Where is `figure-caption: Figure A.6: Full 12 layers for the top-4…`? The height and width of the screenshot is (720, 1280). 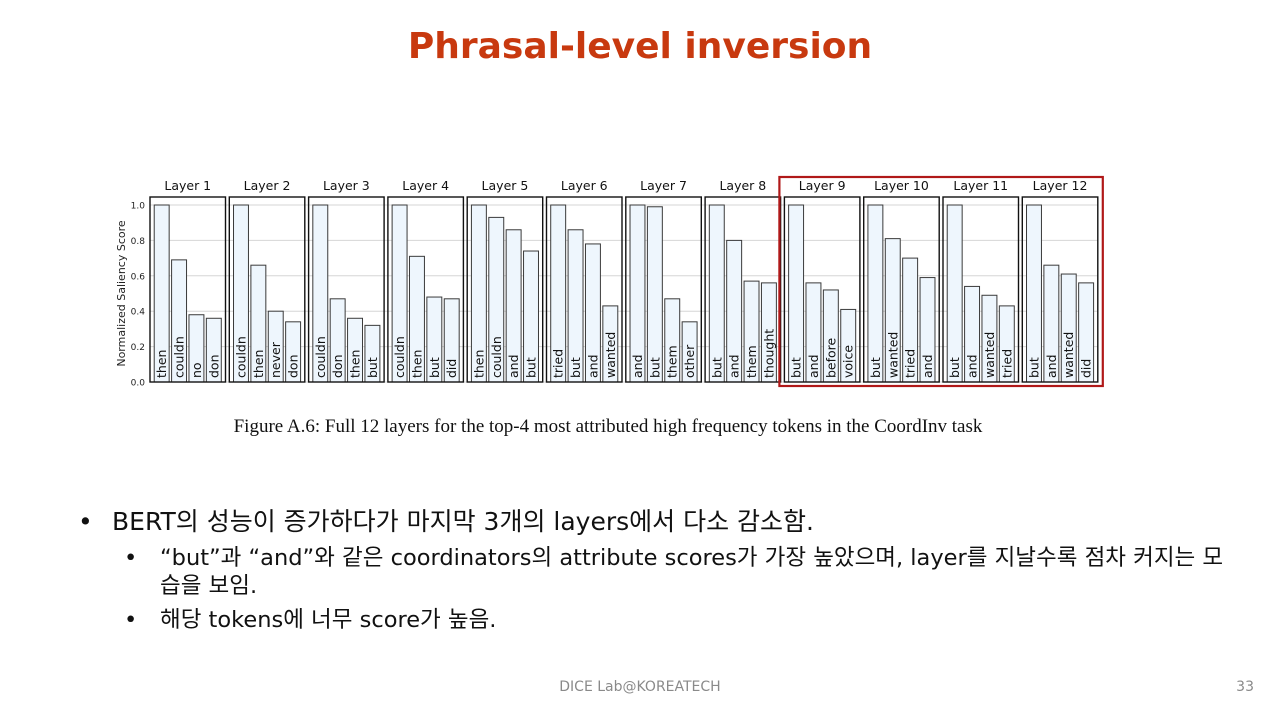 figure-caption: Figure A.6: Full 12 layers for the top-4… is located at coordinates (608, 426).